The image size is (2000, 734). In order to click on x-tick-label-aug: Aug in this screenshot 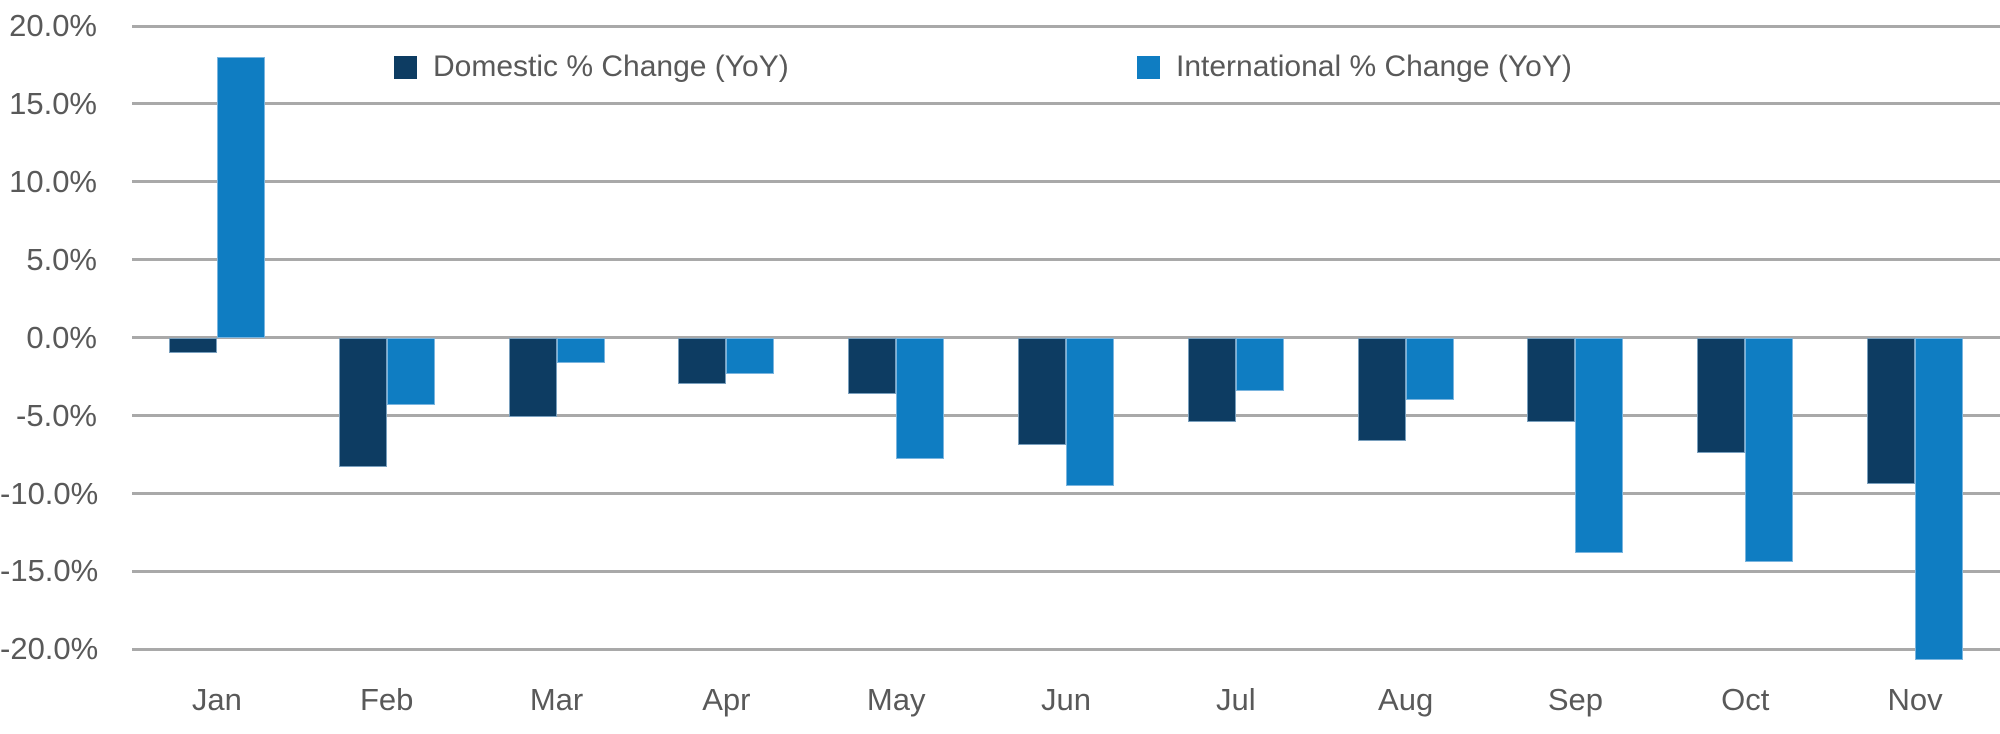, I will do `click(1406, 699)`.